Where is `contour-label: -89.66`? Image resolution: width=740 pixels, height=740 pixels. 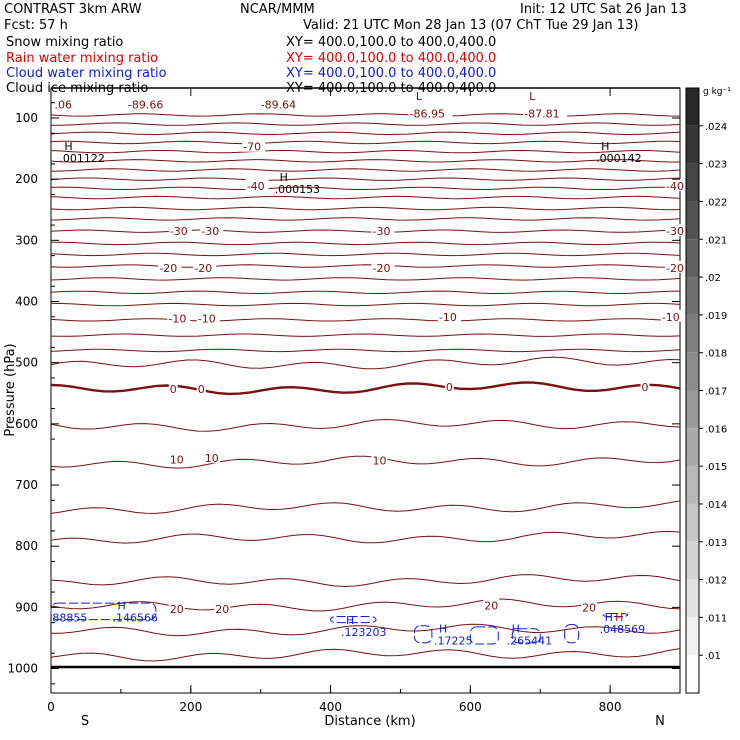
contour-label: -89.66 is located at coordinates (145, 105).